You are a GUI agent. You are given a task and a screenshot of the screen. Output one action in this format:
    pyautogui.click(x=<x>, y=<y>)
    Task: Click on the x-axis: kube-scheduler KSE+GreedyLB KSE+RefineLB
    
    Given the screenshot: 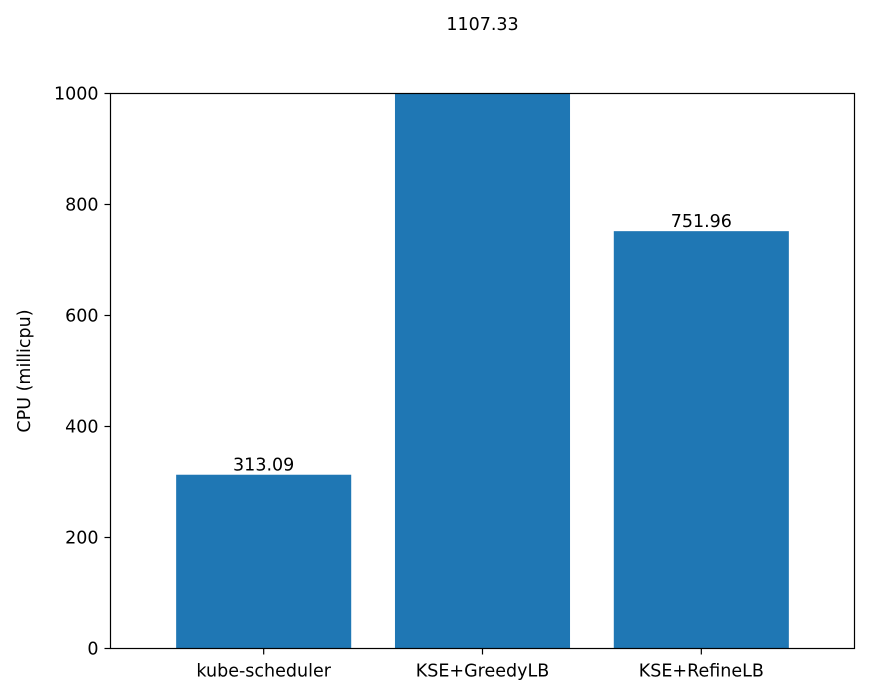 What is the action you would take?
    pyautogui.click(x=480, y=665)
    